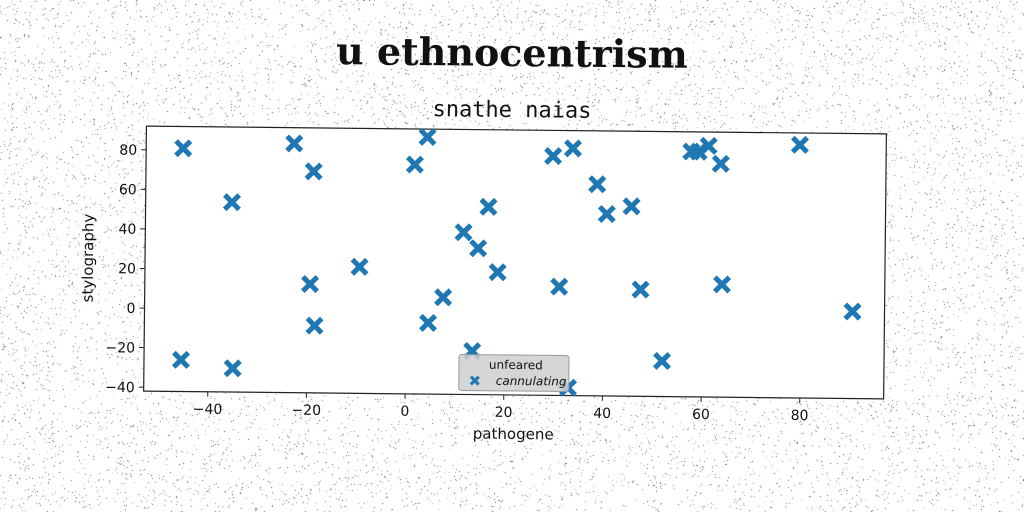 This screenshot has height=512, width=1024. Describe the element at coordinates (404, 412) in the screenshot. I see `x-tick-label: 0` at that location.